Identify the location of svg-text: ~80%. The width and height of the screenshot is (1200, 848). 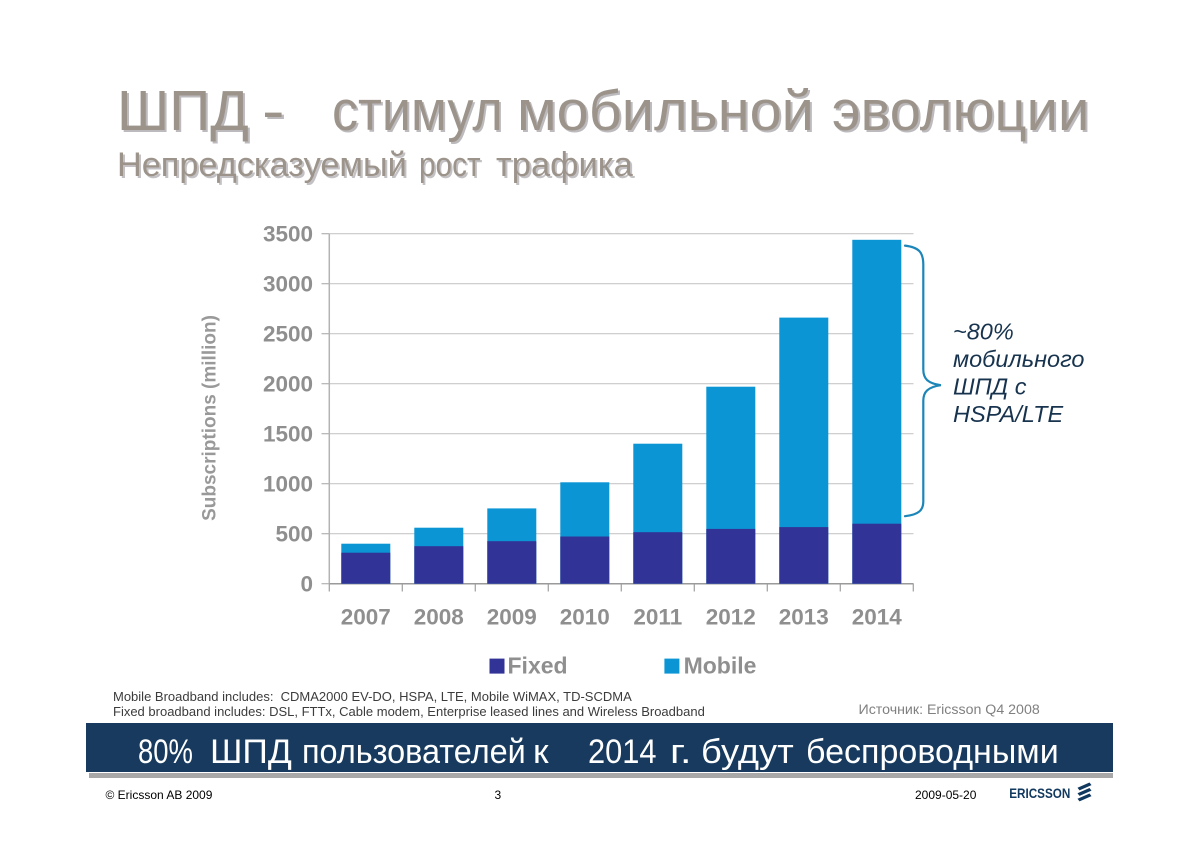
(983, 332).